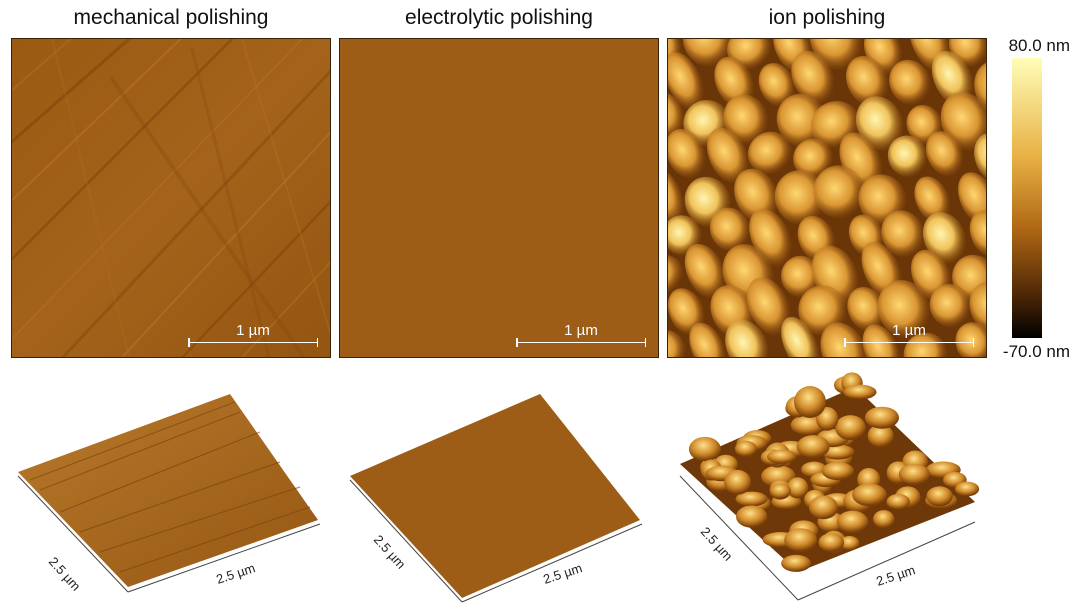 This screenshot has height=607, width=1074. Describe the element at coordinates (1039, 45) in the screenshot. I see `colorbar-max-label: 80.0 nm` at that location.